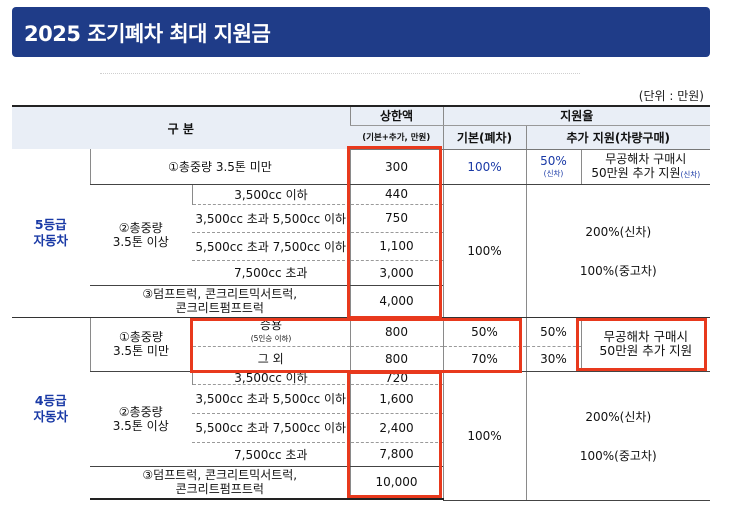  Describe the element at coordinates (220, 483) in the screenshot. I see `grade4-special-label: ③덤프트럭, 콘크리트믹서트럭, 콘크리트펌프트럭` at that location.